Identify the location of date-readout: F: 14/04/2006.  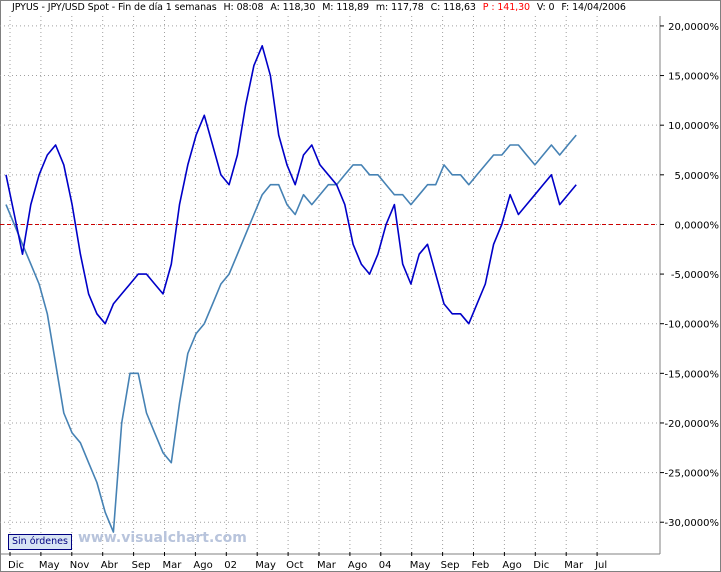
(593, 7).